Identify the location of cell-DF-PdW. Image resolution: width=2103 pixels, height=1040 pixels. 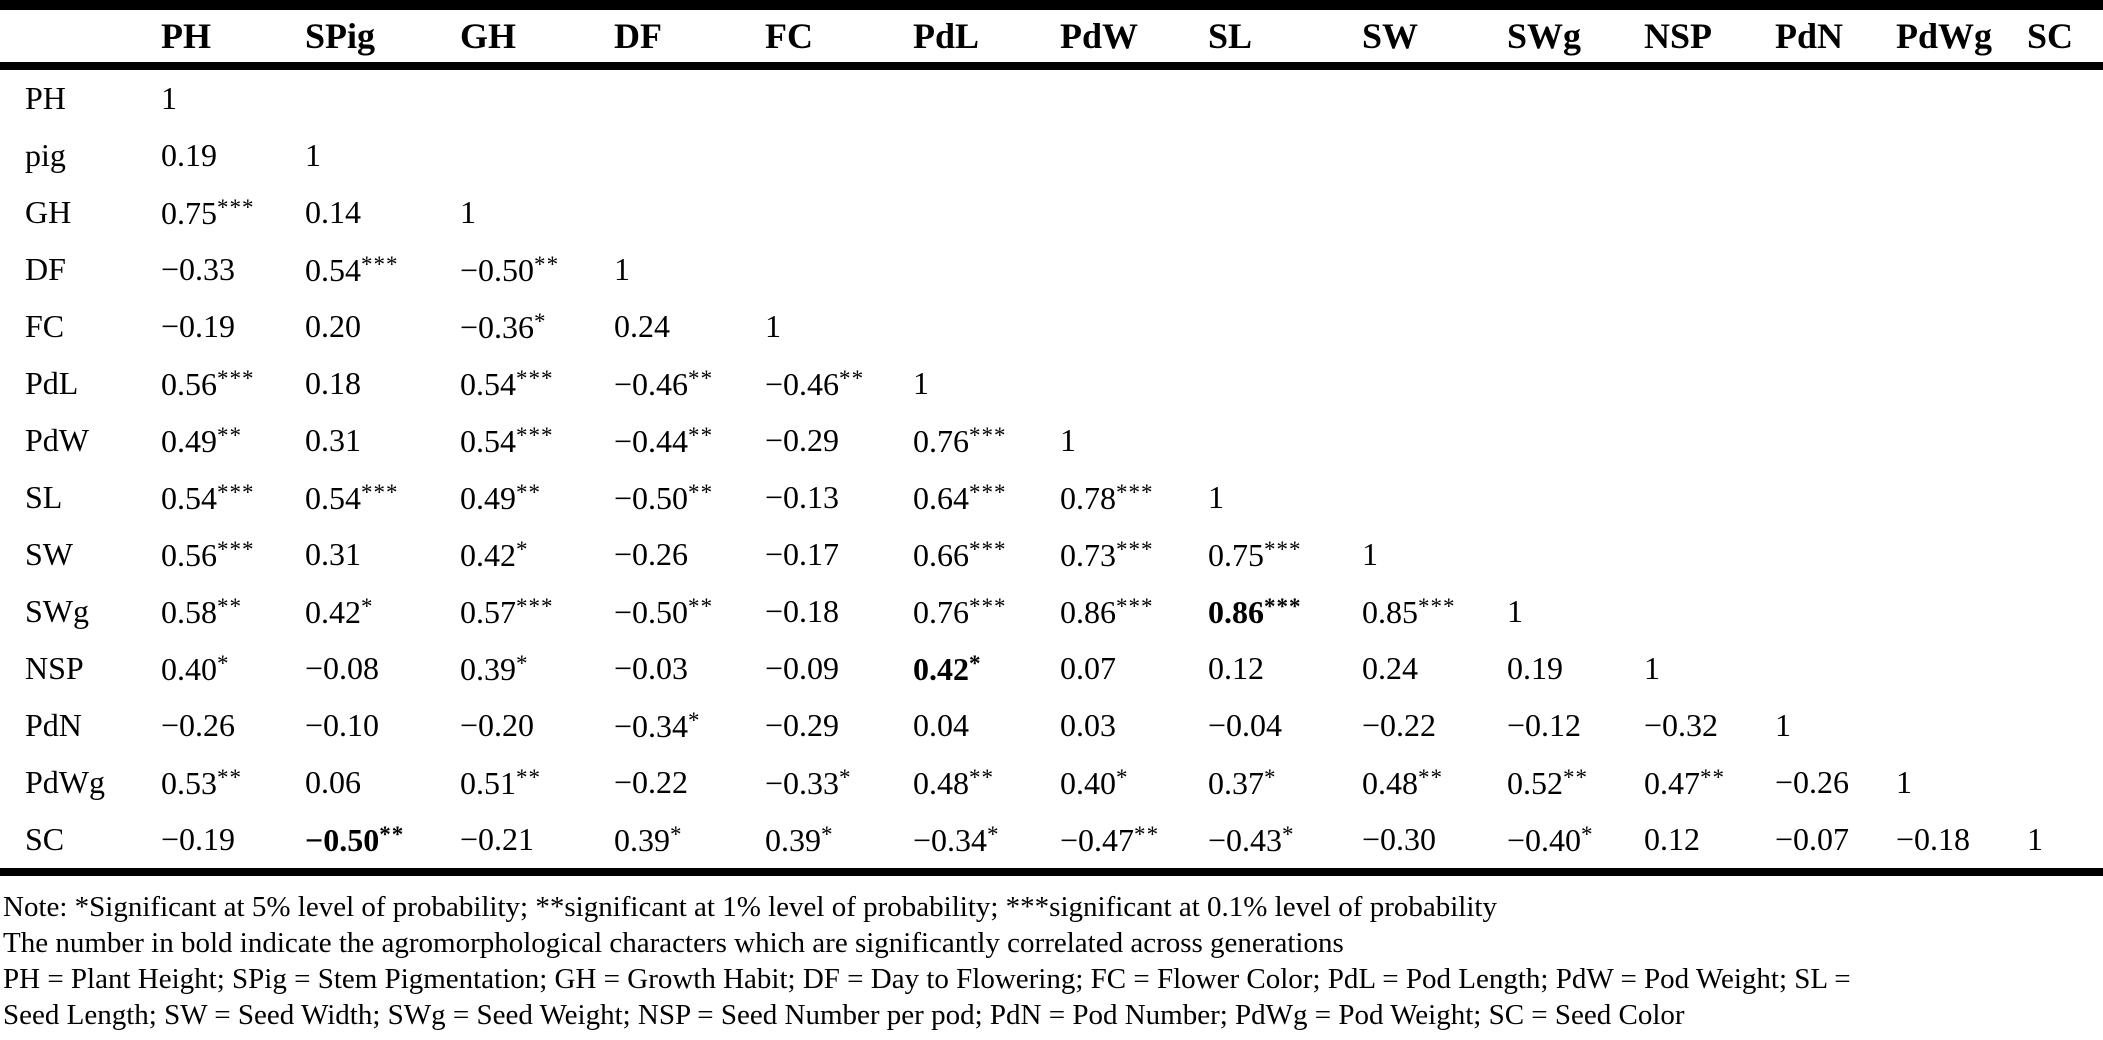
(1119, 269).